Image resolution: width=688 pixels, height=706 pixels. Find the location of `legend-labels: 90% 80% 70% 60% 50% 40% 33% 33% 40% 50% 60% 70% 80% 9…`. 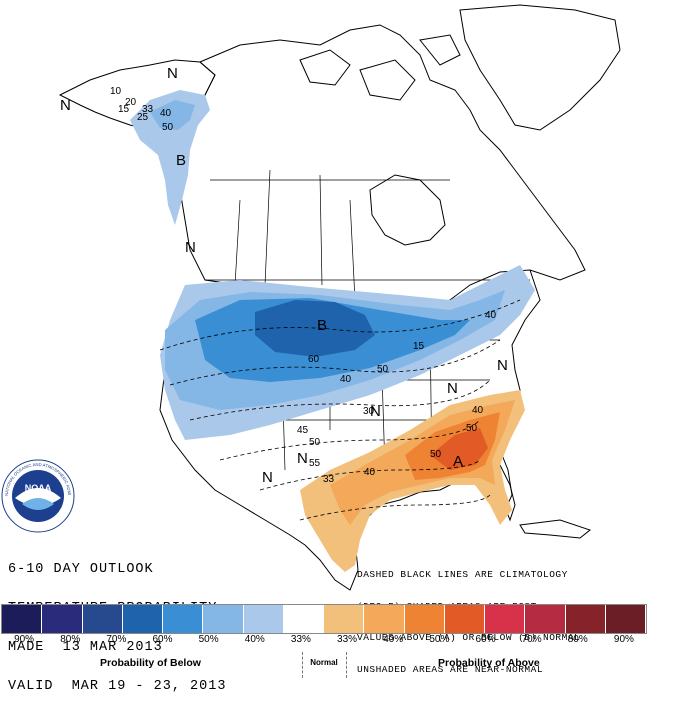

legend-labels: 90% 80% 70% 60% 50% 40% 33% 33% 40% 50% 60% 70% 80% 9… is located at coordinates (324, 641).